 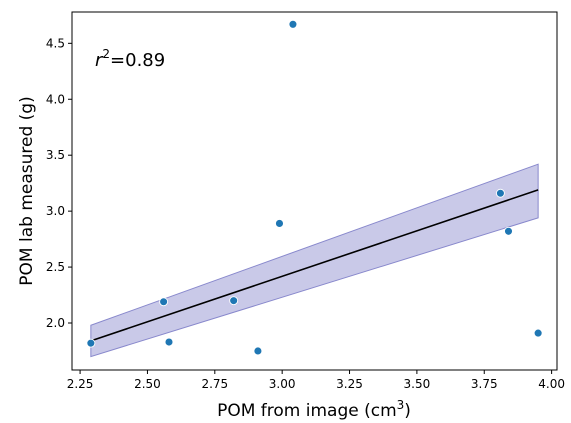 I want to click on y-tick-label: 2.5, so click(x=55, y=267).